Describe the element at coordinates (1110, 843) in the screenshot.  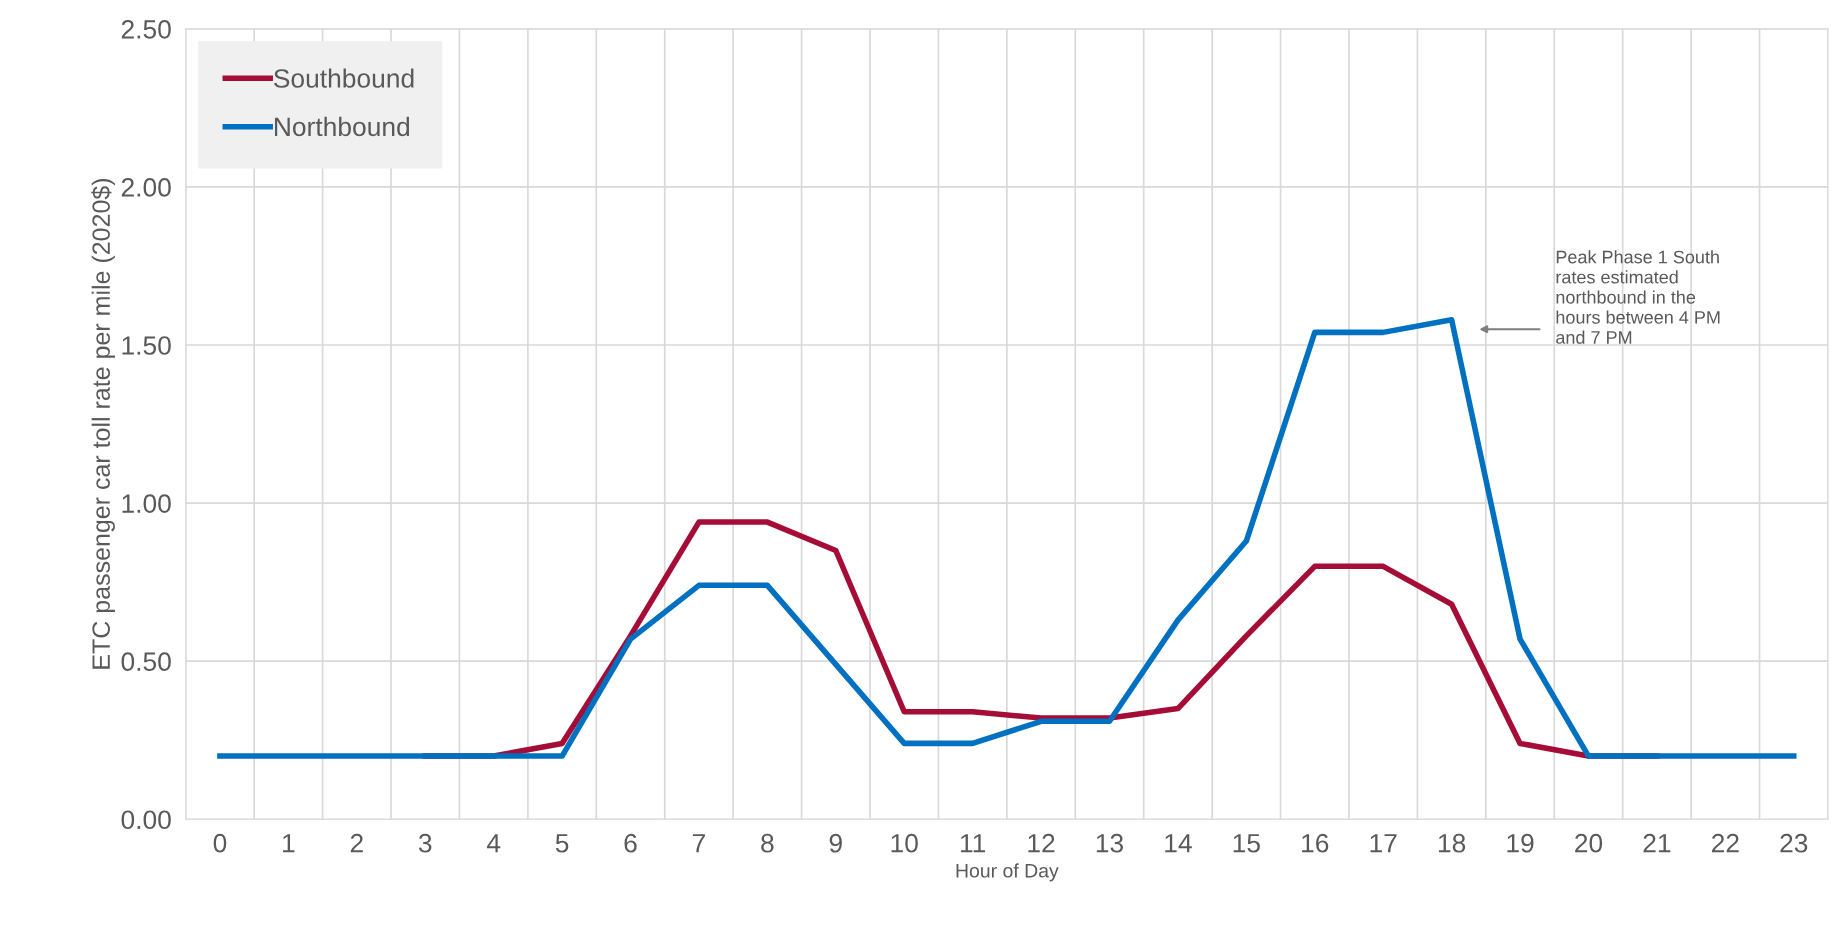
I see `x-tick-label: 13` at that location.